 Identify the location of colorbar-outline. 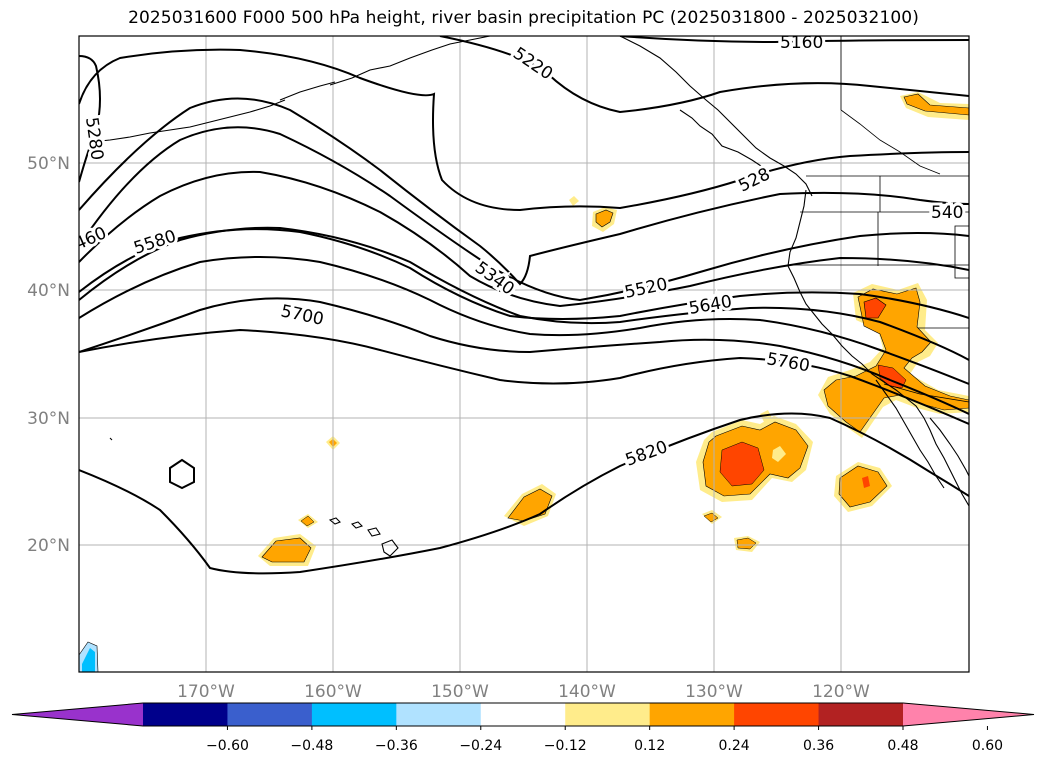
(523, 714).